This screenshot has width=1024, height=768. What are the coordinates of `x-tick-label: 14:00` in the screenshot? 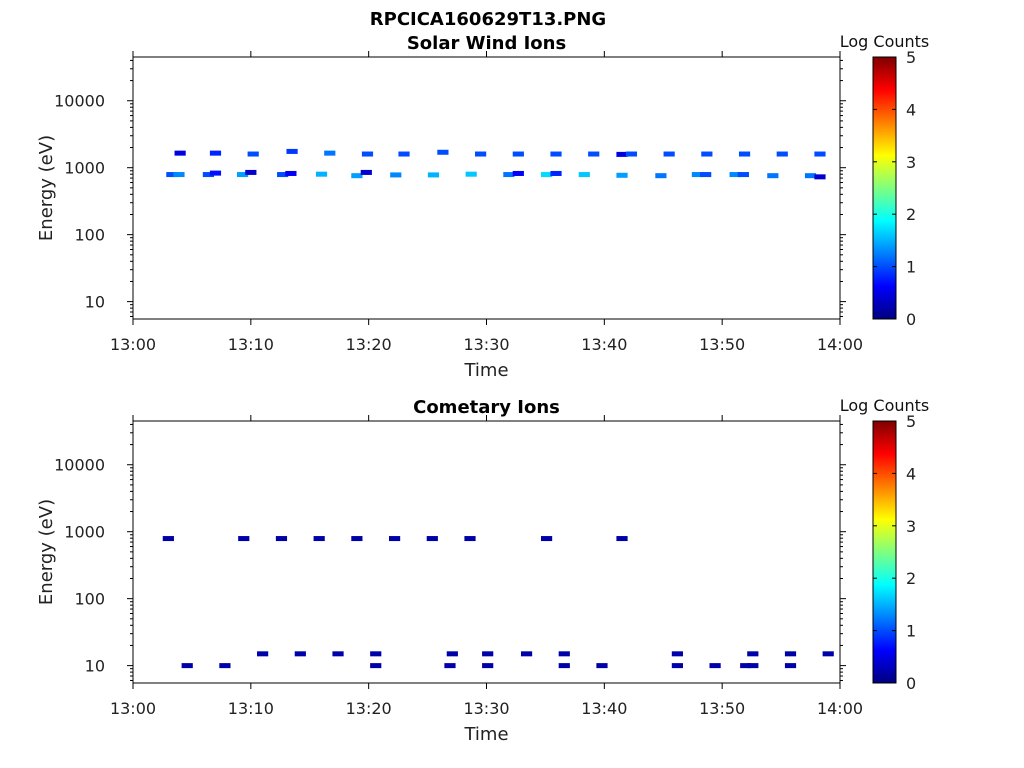 It's located at (840, 344).